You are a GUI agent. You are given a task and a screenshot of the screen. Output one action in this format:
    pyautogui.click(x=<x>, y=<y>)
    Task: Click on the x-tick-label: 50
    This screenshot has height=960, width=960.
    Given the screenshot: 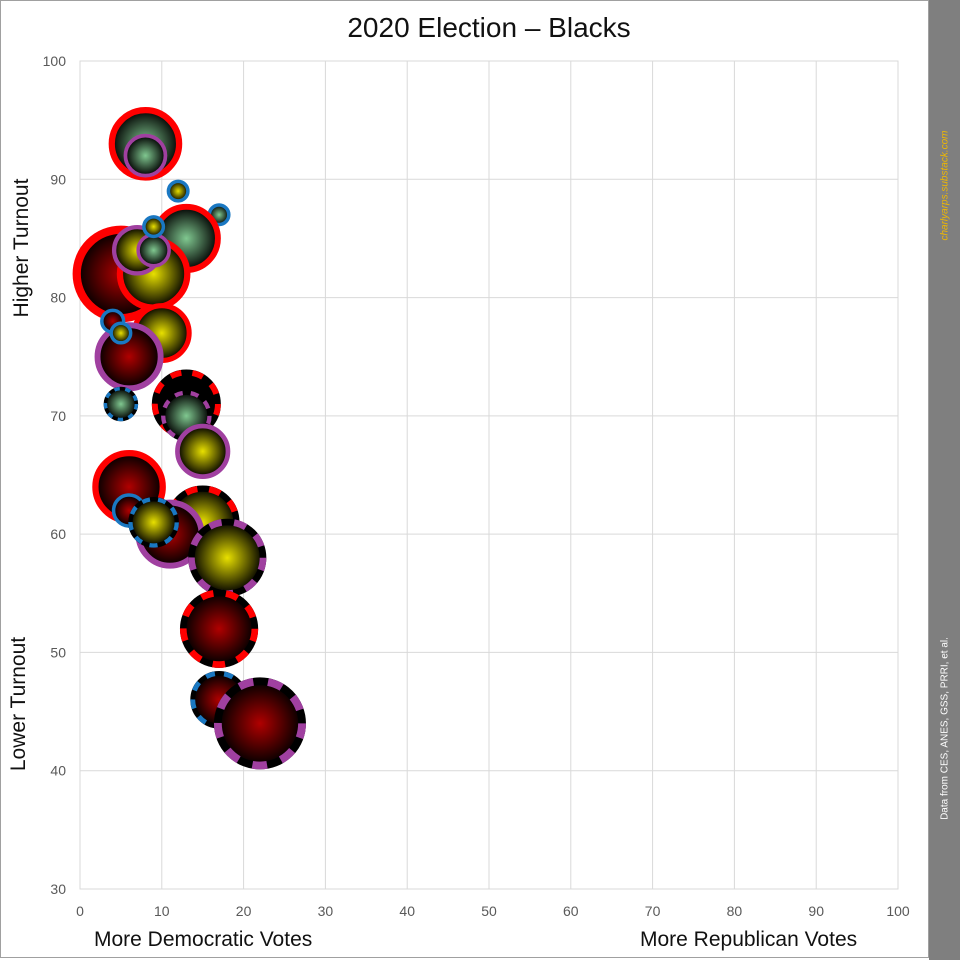 What is the action you would take?
    pyautogui.click(x=489, y=911)
    